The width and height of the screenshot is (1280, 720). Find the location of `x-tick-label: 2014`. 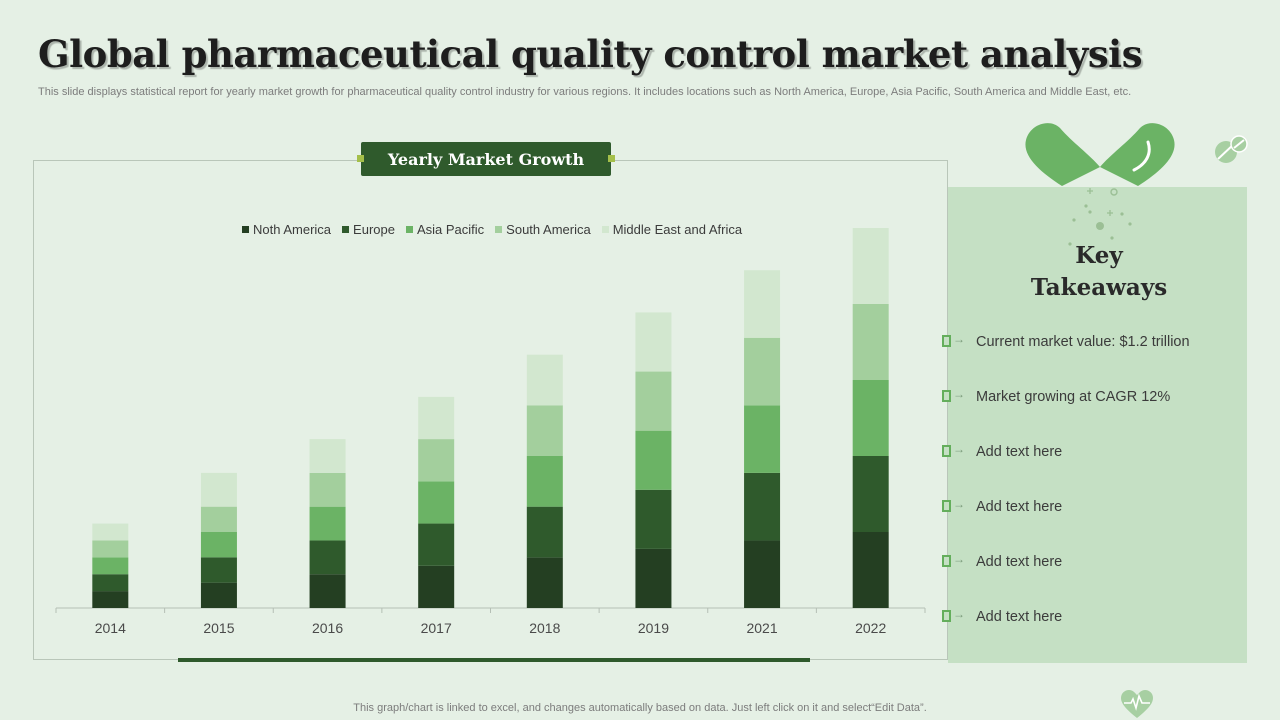

x-tick-label: 2014 is located at coordinates (110, 628).